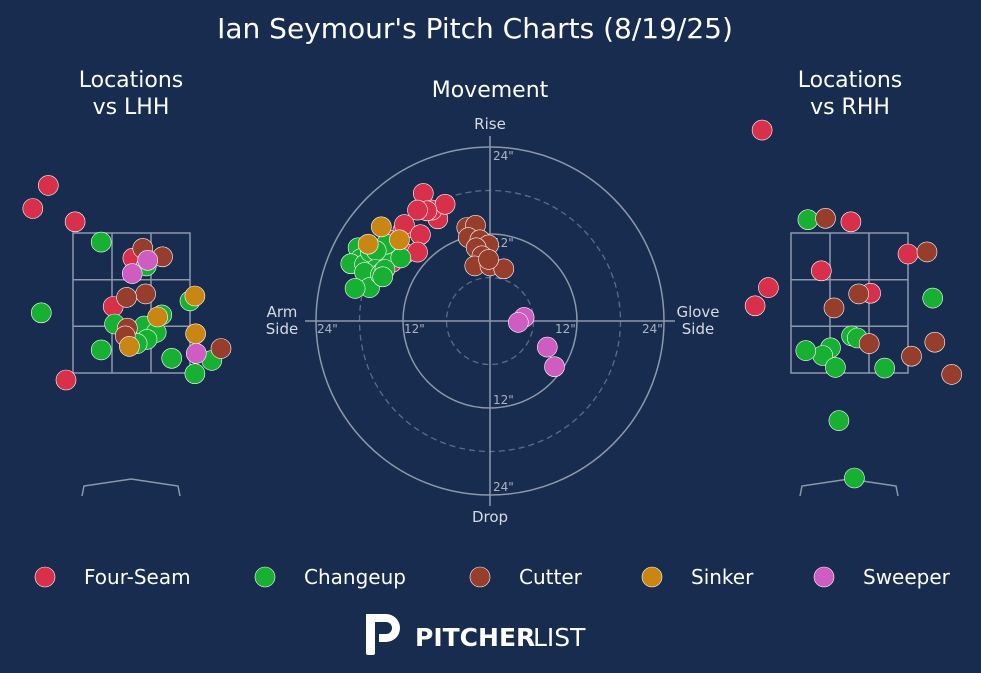 This screenshot has width=981, height=673. Describe the element at coordinates (565, 329) in the screenshot. I see `ring-label-12-right: 12"` at that location.